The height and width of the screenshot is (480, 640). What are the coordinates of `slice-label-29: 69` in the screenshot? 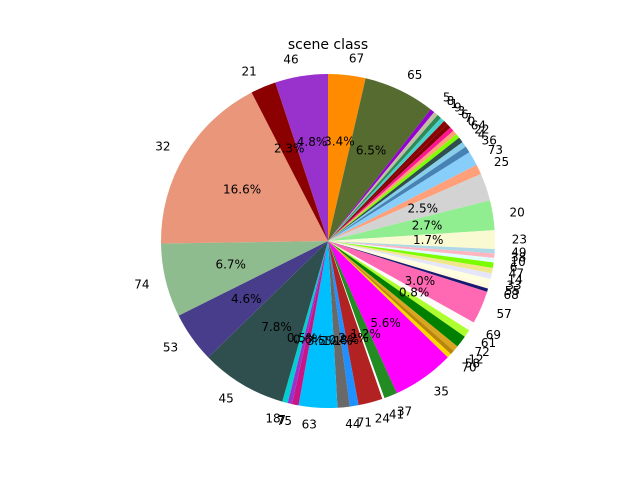 It's located at (493, 335).